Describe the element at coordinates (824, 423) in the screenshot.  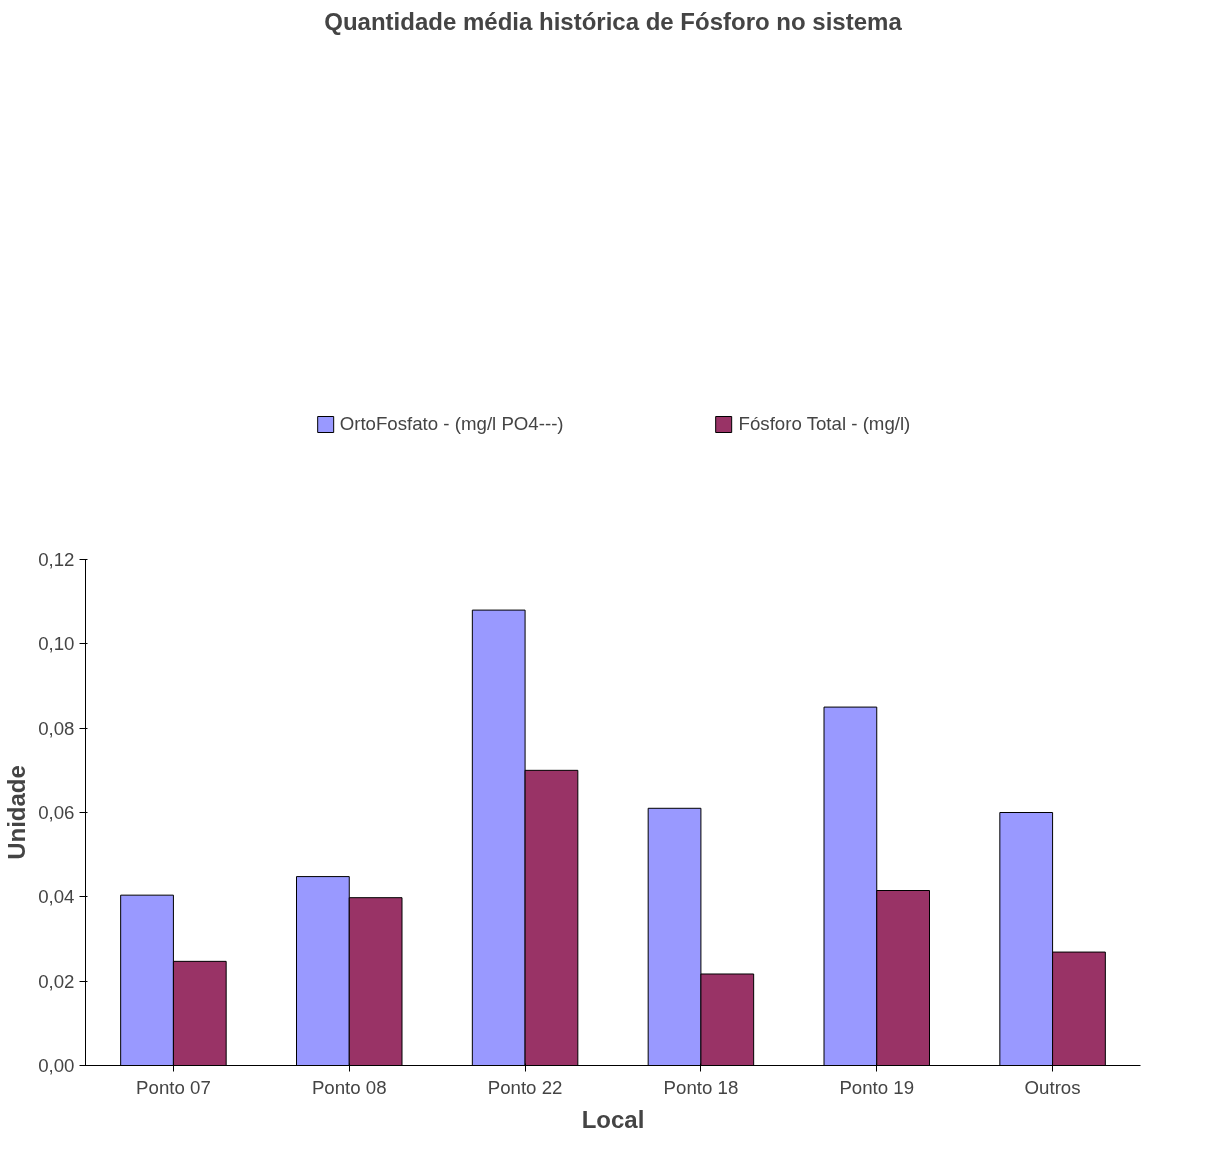
I see `legend-label: Fósforo Total - (mg/l)` at that location.